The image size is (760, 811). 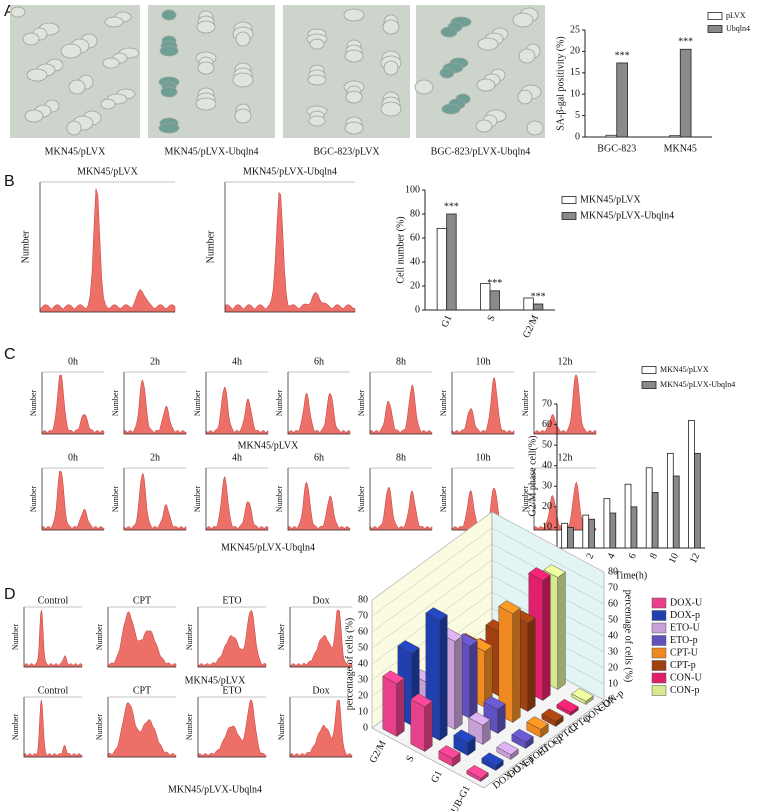 I want to click on y-tick-label: 60, so click(x=547, y=424).